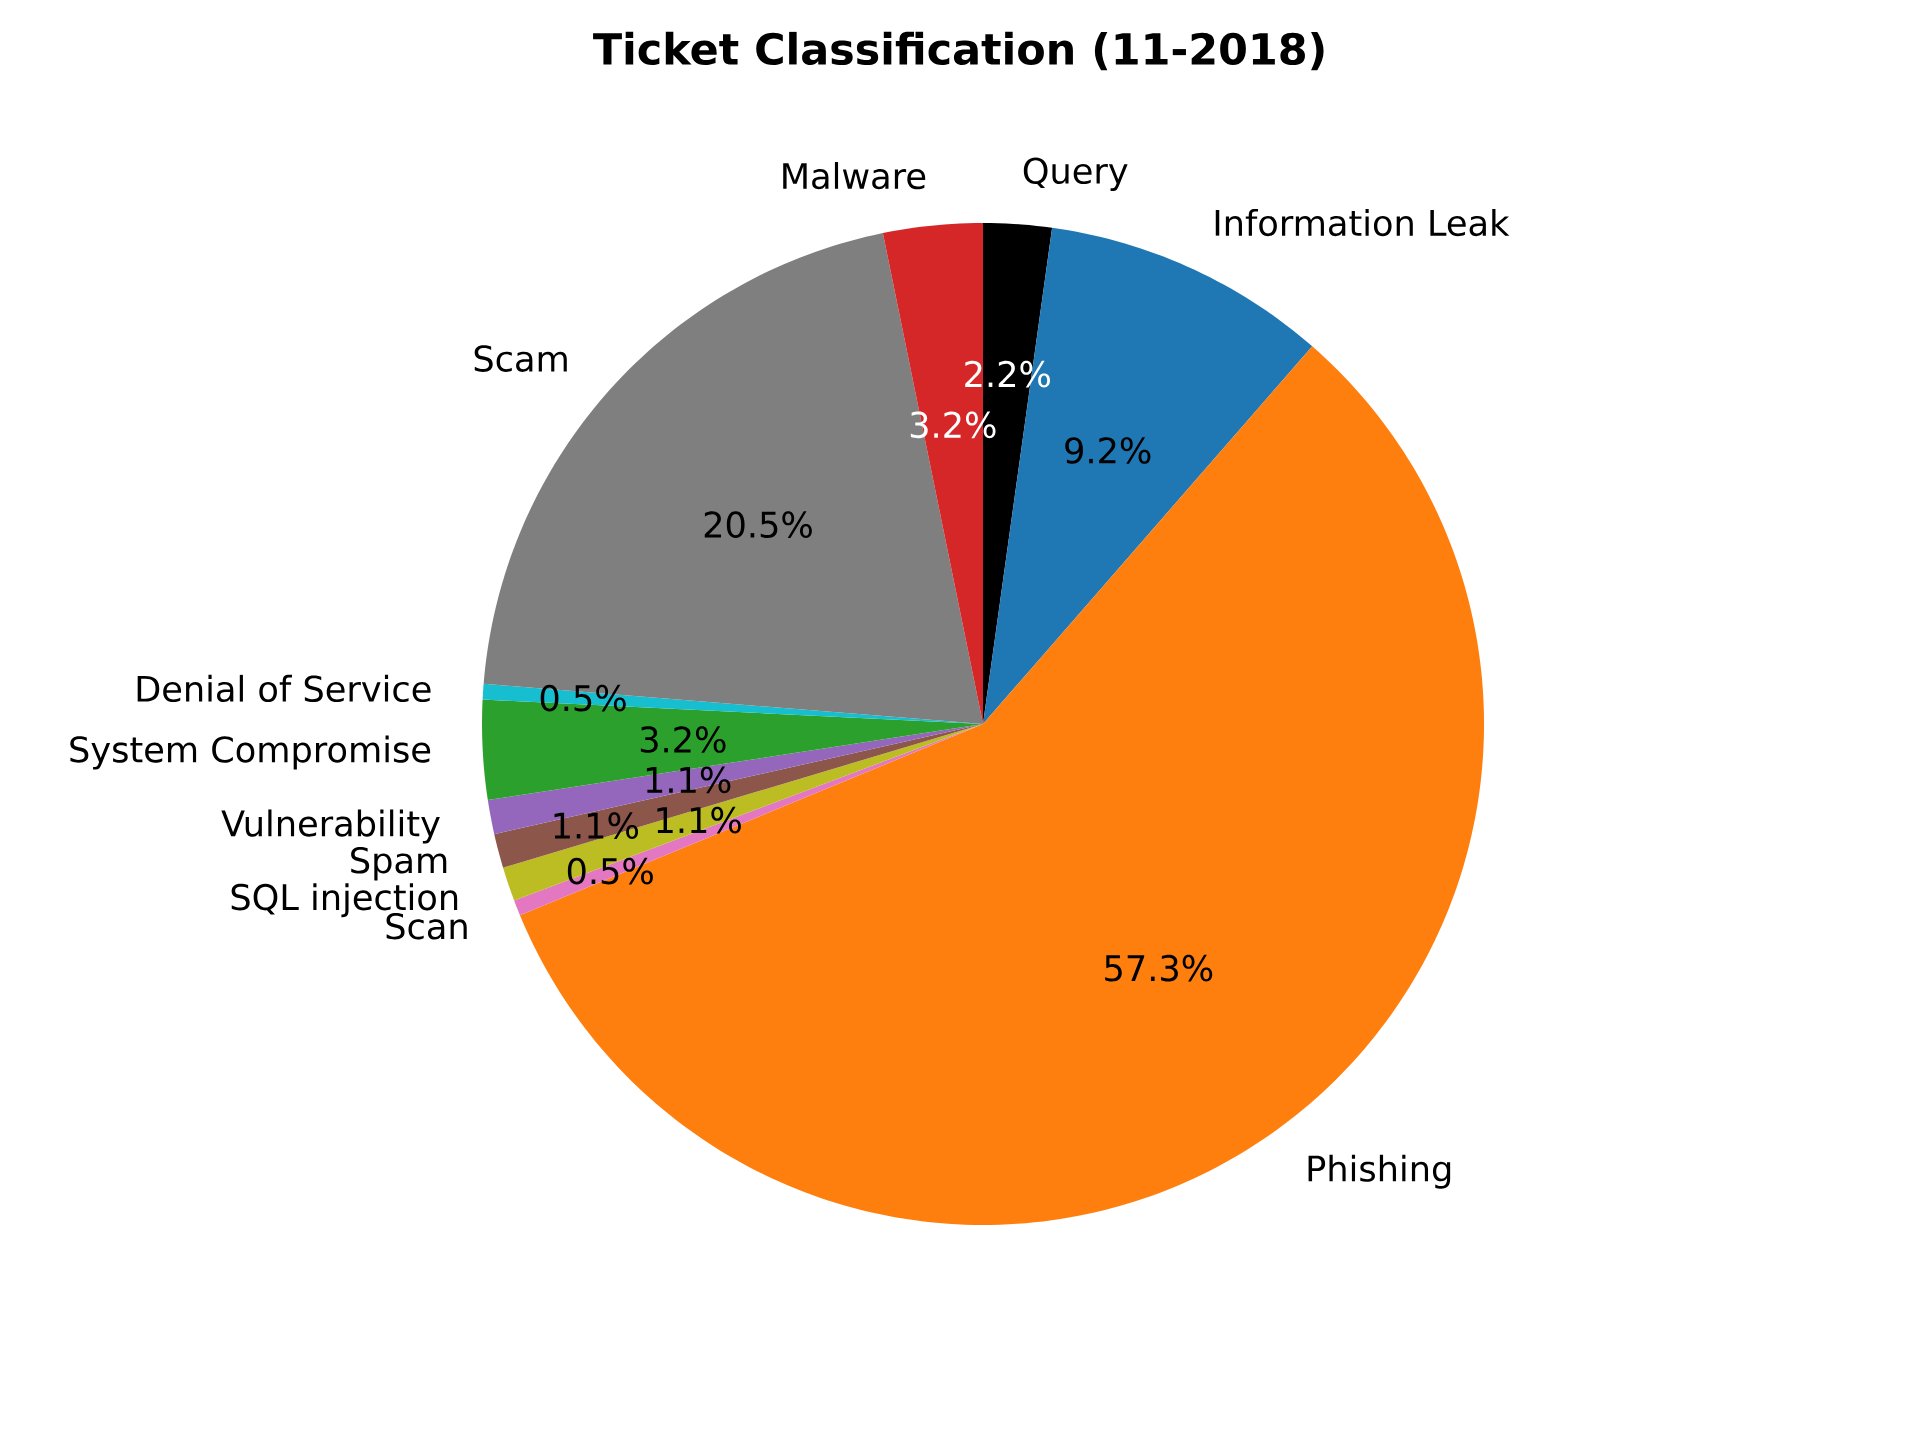 This screenshot has width=1920, height=1440. Describe the element at coordinates (1159, 968) in the screenshot. I see `data-label: 57.3%` at that location.